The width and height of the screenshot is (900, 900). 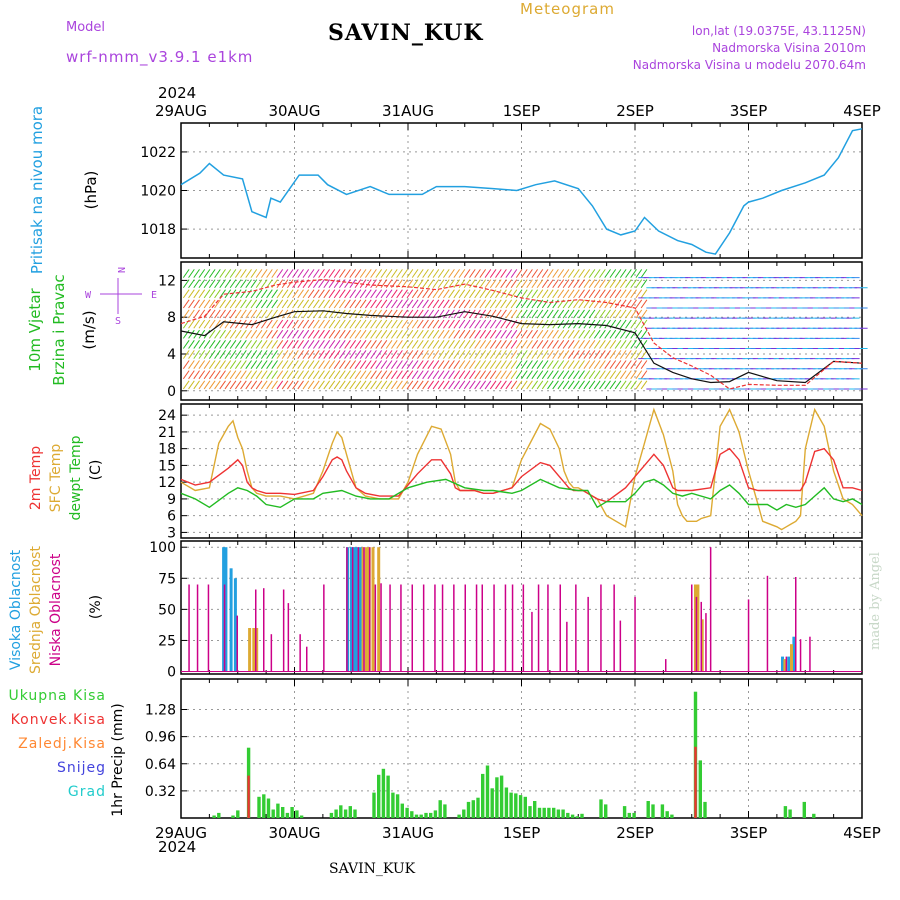 I want to click on ytick-label-temp: 3, so click(x=171, y=533).